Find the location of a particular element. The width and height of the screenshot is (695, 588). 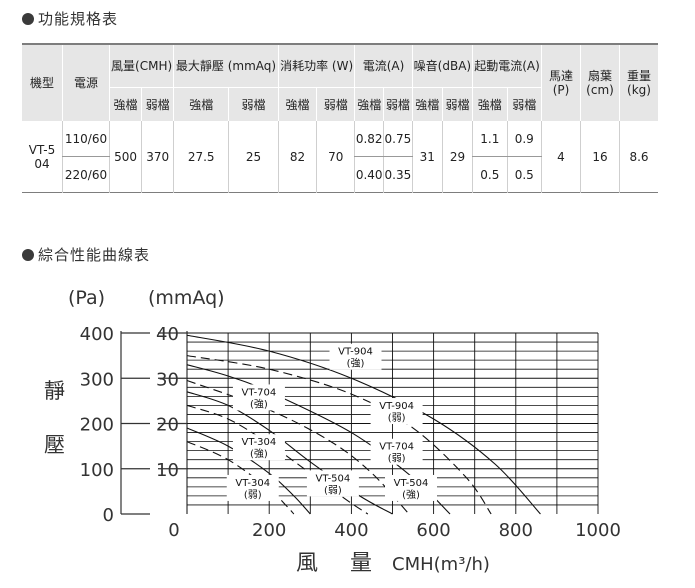

cell-start-strong-2: 0.5 is located at coordinates (489, 174).